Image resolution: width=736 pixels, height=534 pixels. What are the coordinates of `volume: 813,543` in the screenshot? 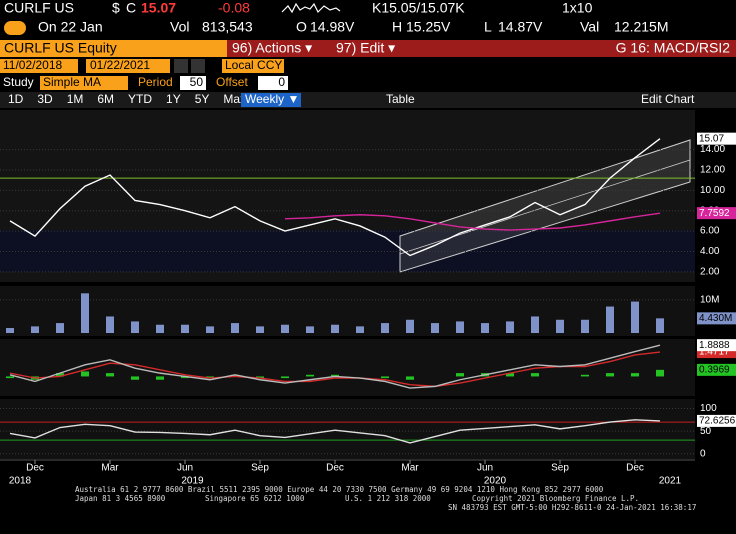 It's located at (227, 27).